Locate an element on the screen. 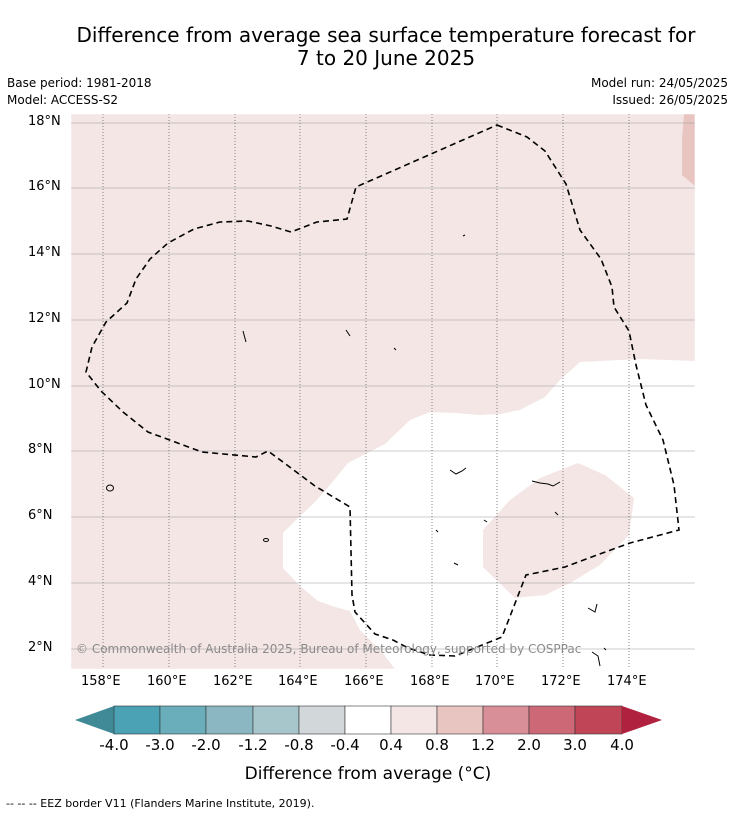 Image resolution: width=736 pixels, height=816 pixels. colorbar-tick-label: 1.2 is located at coordinates (483, 745).